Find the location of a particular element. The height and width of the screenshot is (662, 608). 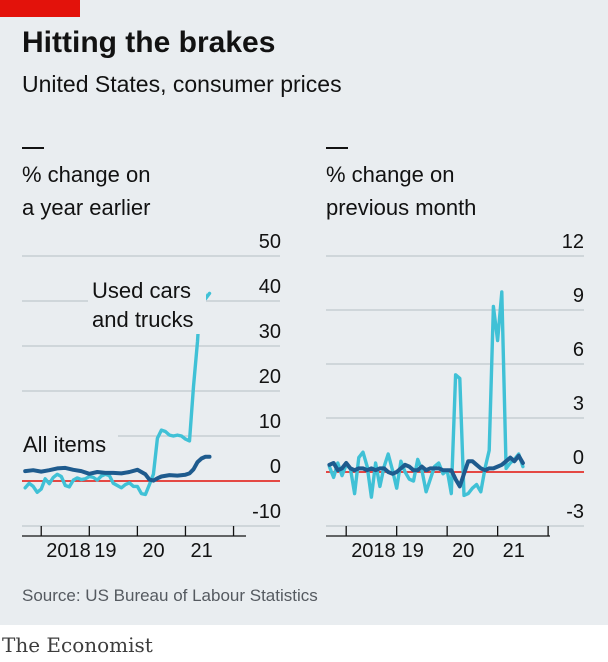

right-panel-rule is located at coordinates (337, 148).